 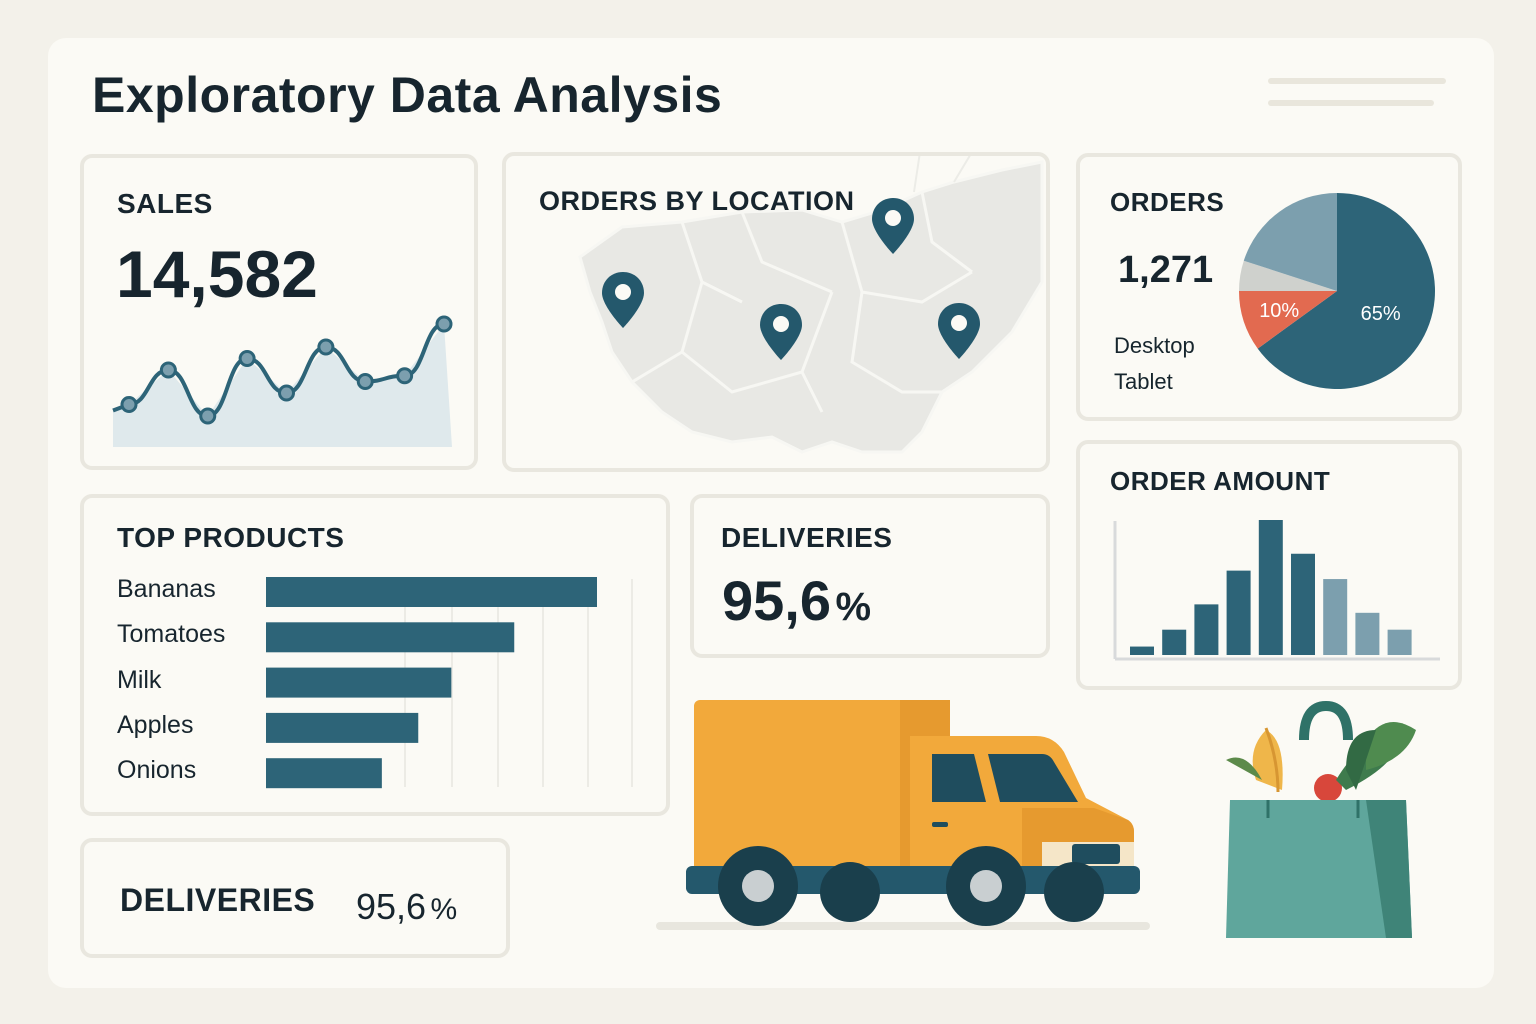 I want to click on orders-pie-chart: 65% 10%, so click(x=1337, y=291).